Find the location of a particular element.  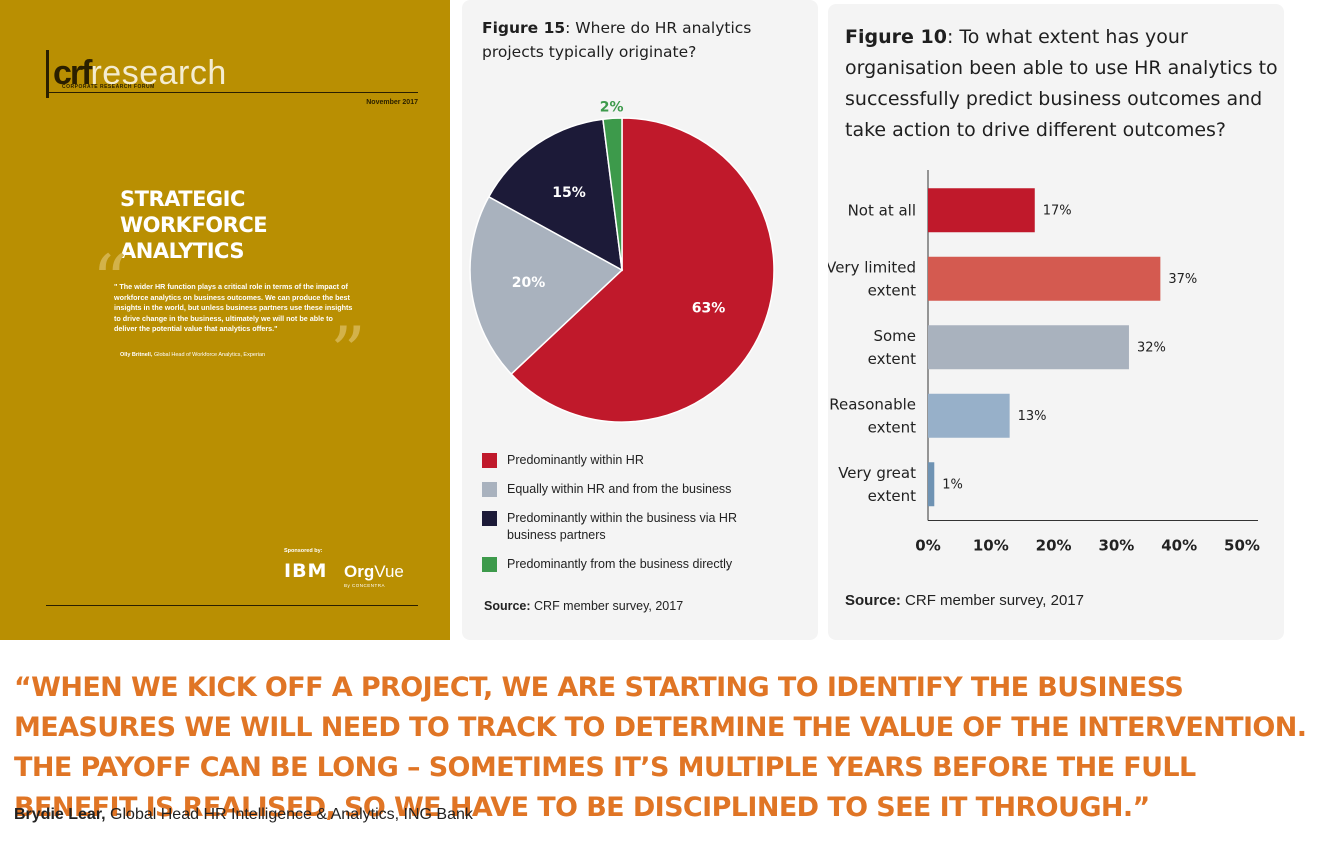

figure-15-pie-chart: 63% 20% 15% 2% is located at coordinates (622, 261).